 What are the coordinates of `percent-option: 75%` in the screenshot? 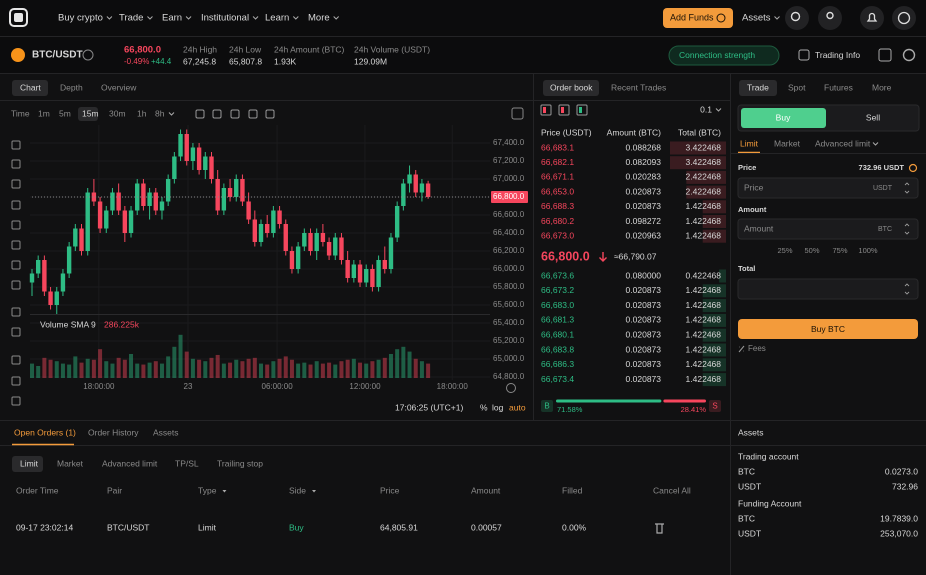 It's located at (839, 250).